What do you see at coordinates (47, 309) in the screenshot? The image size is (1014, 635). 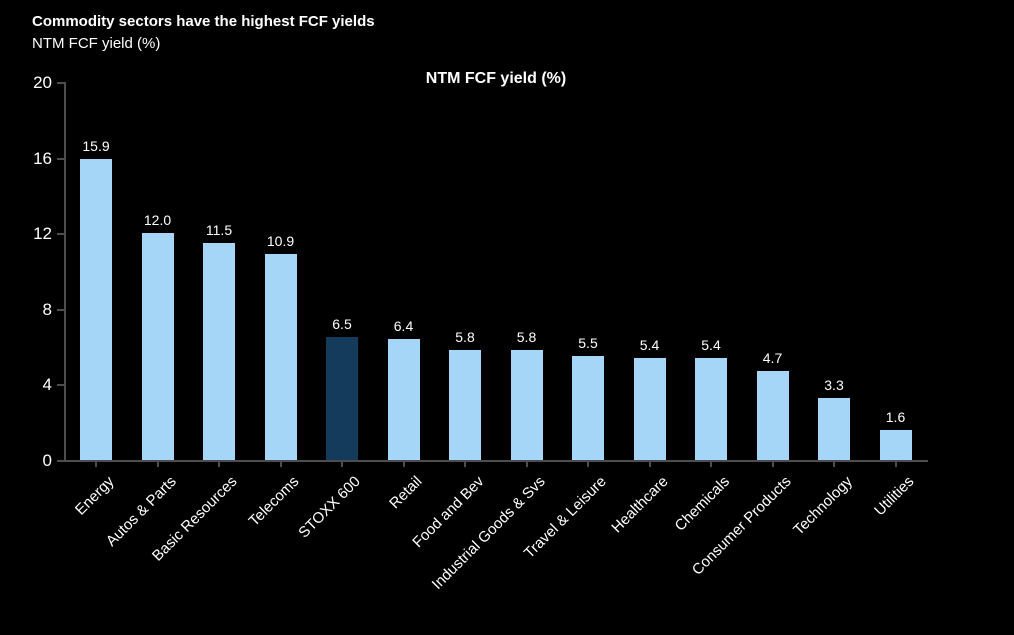 I see `y-axis-tick-label: 8` at bounding box center [47, 309].